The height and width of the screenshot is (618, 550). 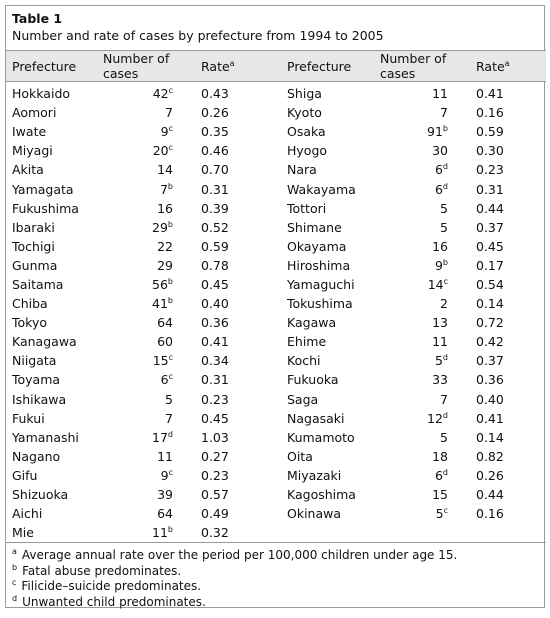 What do you see at coordinates (164, 380) in the screenshot?
I see `cases-value: 6` at bounding box center [164, 380].